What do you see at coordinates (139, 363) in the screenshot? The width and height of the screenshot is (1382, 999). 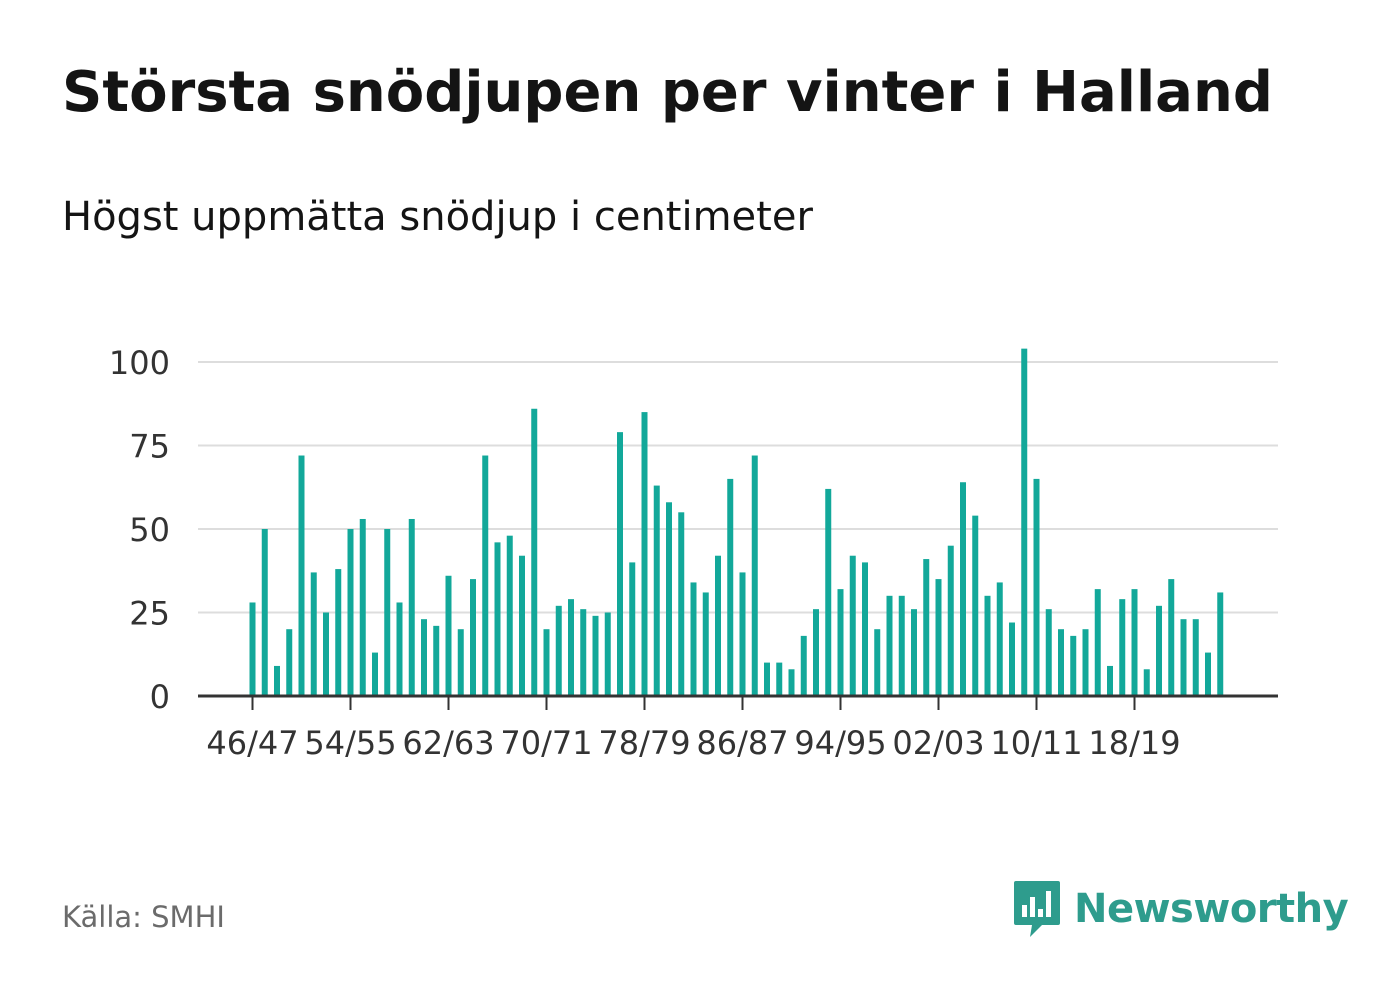 I see `y-tick-label: 100` at bounding box center [139, 363].